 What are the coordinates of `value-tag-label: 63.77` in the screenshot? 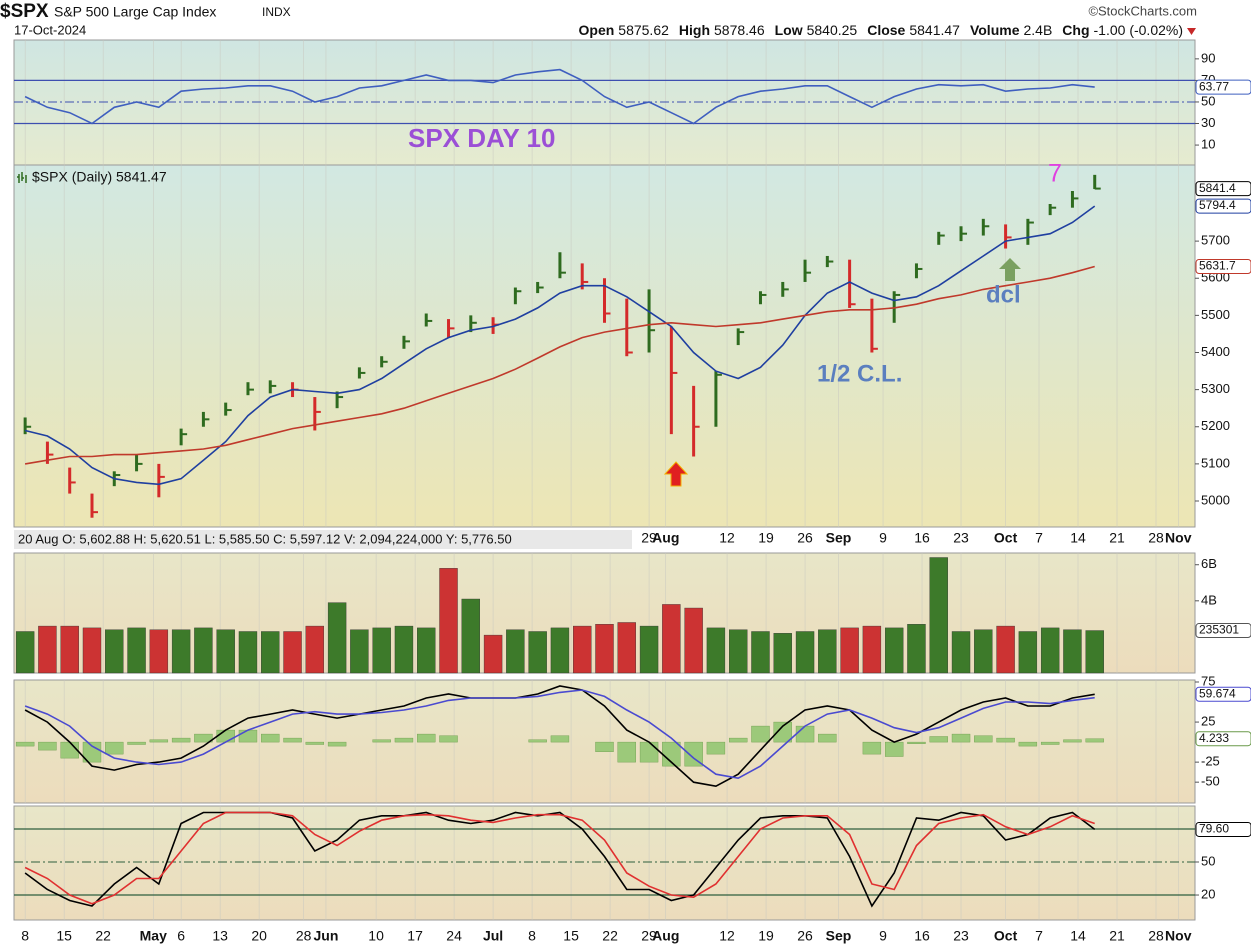 It's located at (1214, 86).